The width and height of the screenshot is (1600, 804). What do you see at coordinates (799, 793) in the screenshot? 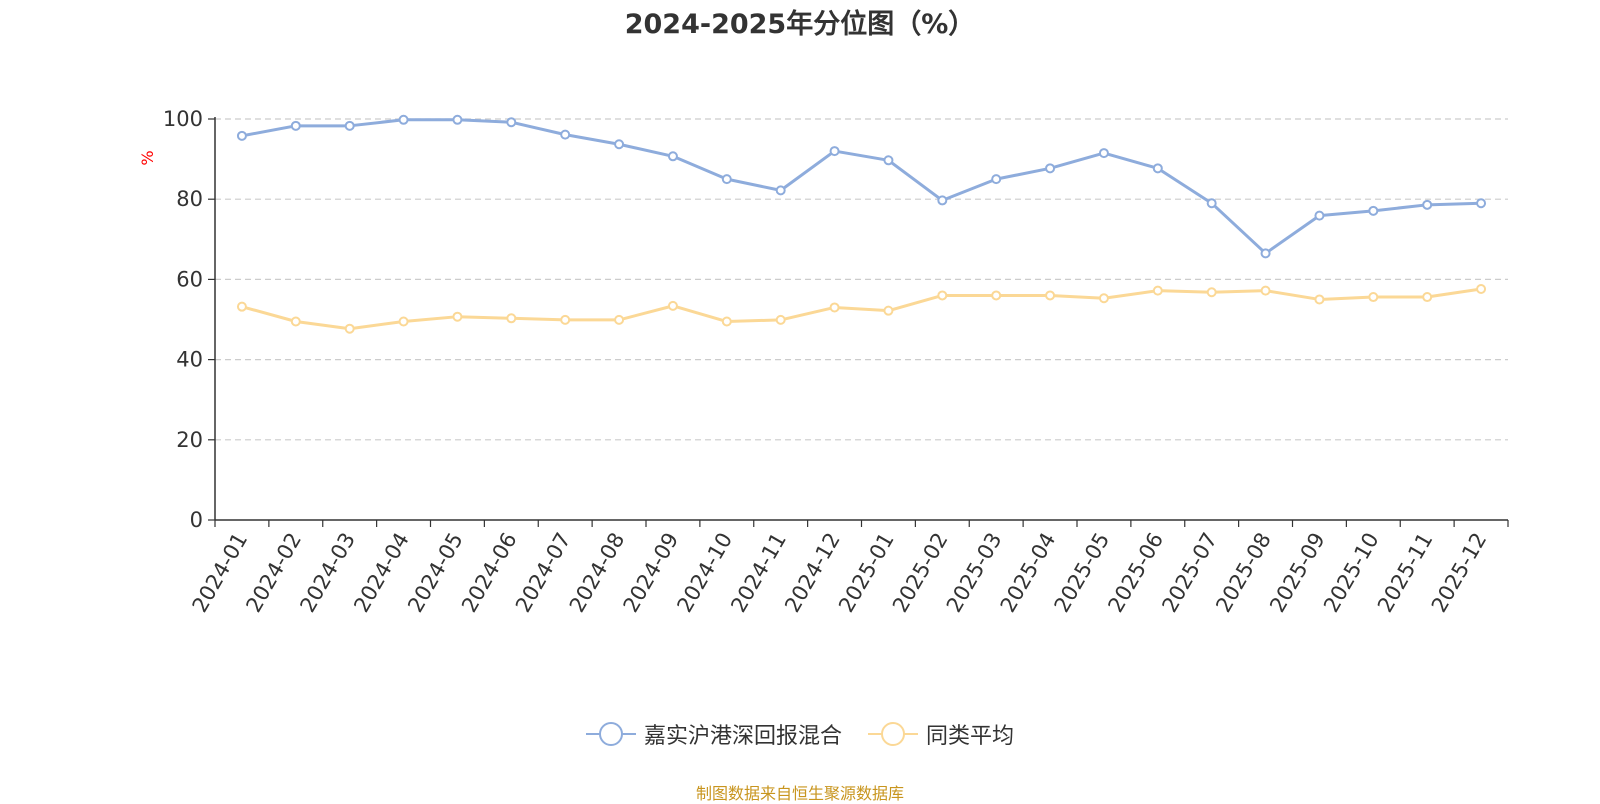
I see `source-note: 制图数据来自恒生聚源数据库` at bounding box center [799, 793].